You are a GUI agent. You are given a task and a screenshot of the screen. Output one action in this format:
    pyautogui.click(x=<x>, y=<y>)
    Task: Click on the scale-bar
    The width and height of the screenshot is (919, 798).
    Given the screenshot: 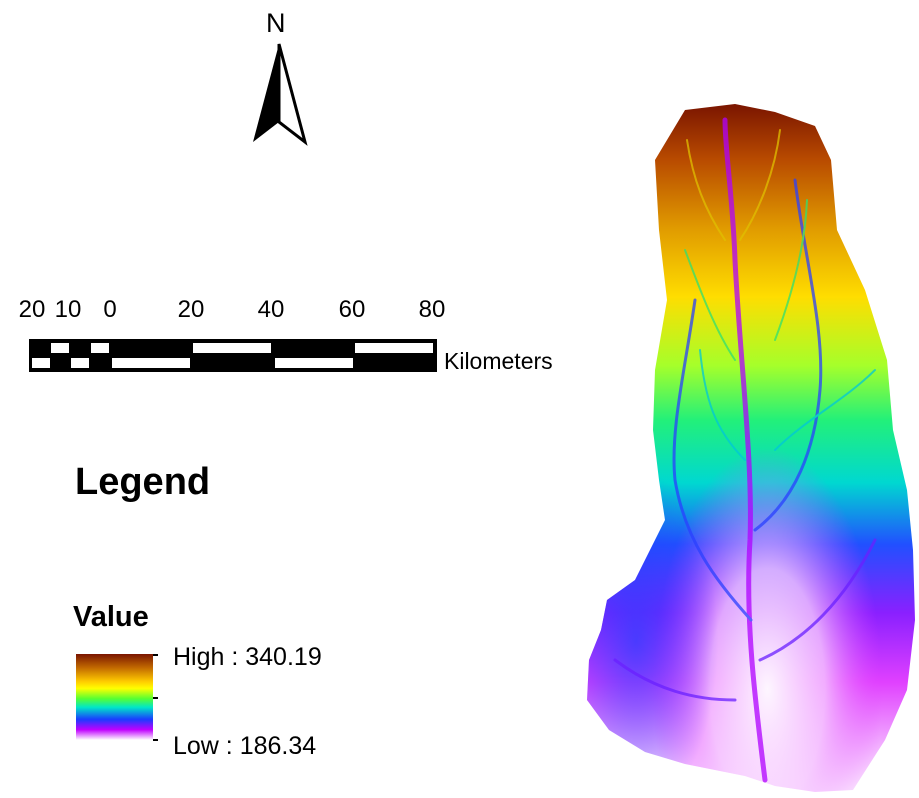 What is the action you would take?
    pyautogui.click(x=233, y=355)
    